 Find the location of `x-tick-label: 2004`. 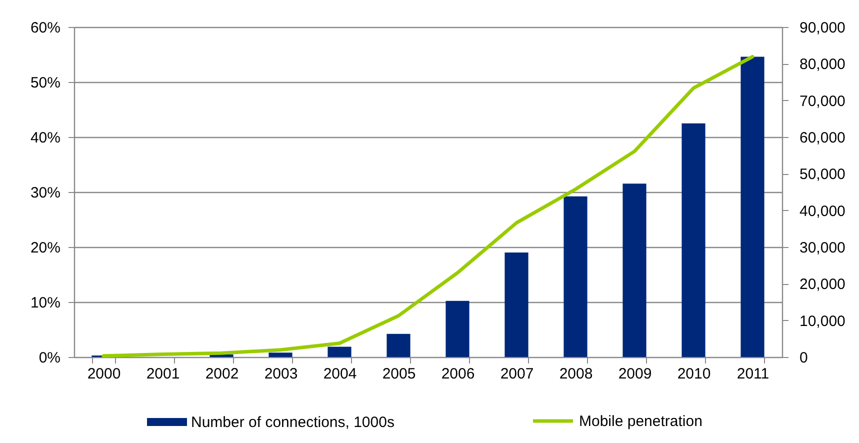

x-tick-label: 2004 is located at coordinates (340, 374).